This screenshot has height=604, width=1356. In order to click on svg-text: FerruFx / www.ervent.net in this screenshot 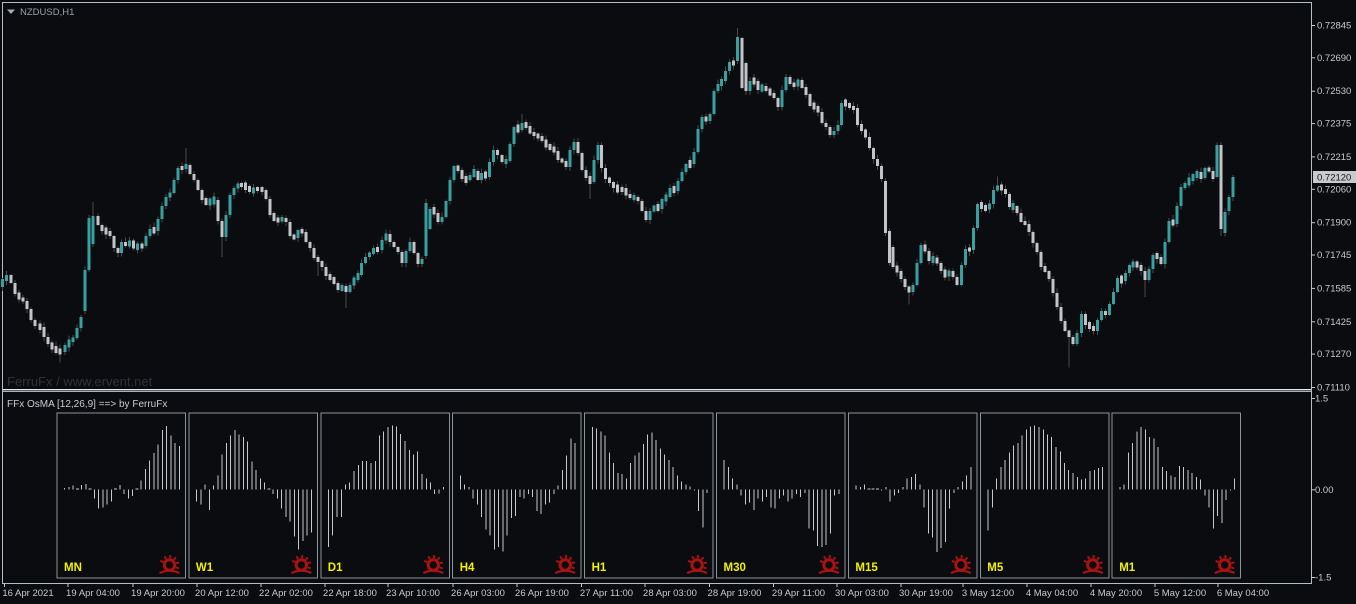, I will do `click(80, 381)`.